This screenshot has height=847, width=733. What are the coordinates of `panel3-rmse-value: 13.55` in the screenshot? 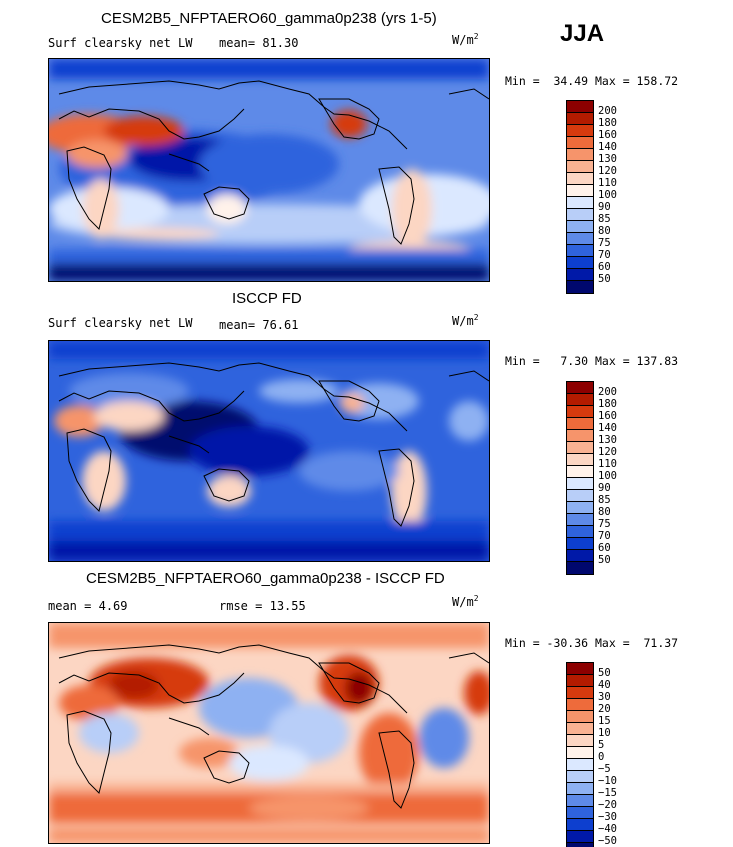 It's located at (287, 606).